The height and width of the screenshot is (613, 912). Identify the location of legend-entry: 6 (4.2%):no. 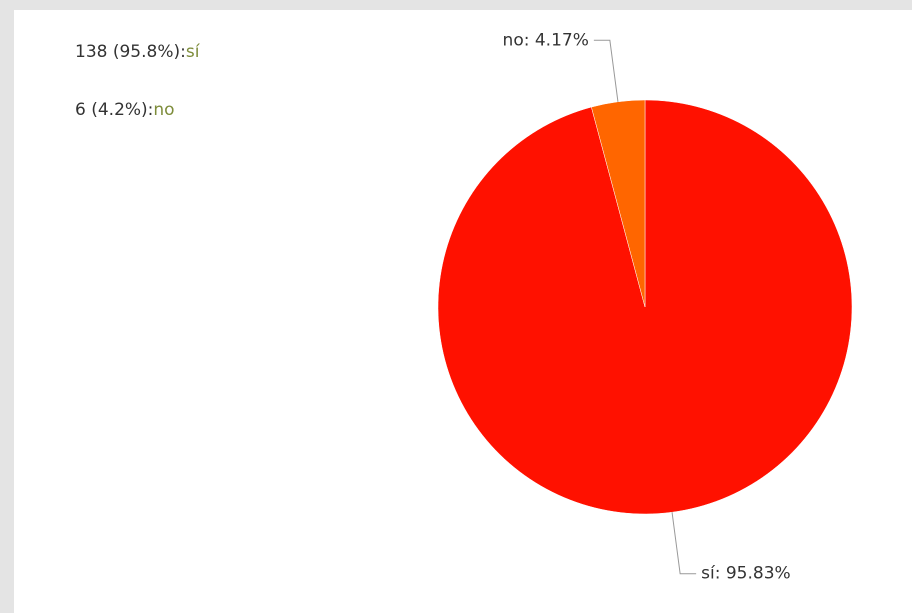
(125, 110).